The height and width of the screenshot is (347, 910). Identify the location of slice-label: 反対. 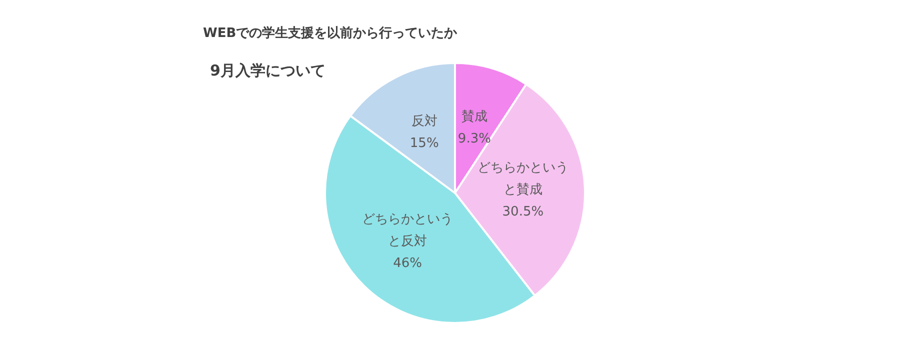
(424, 120).